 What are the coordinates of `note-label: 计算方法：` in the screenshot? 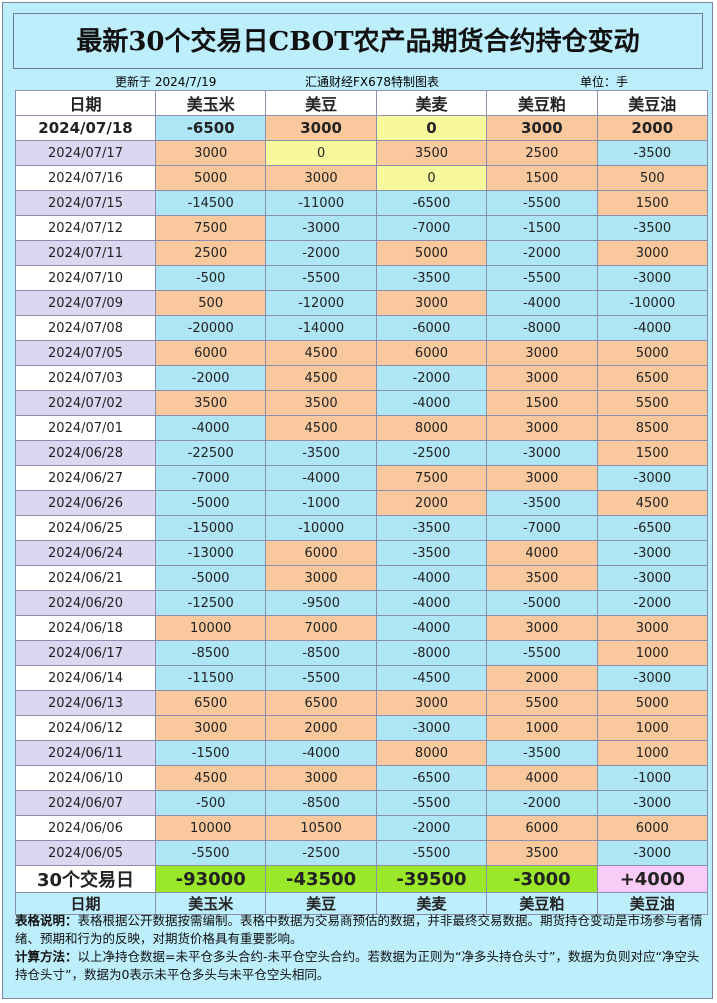 It's located at (46, 956).